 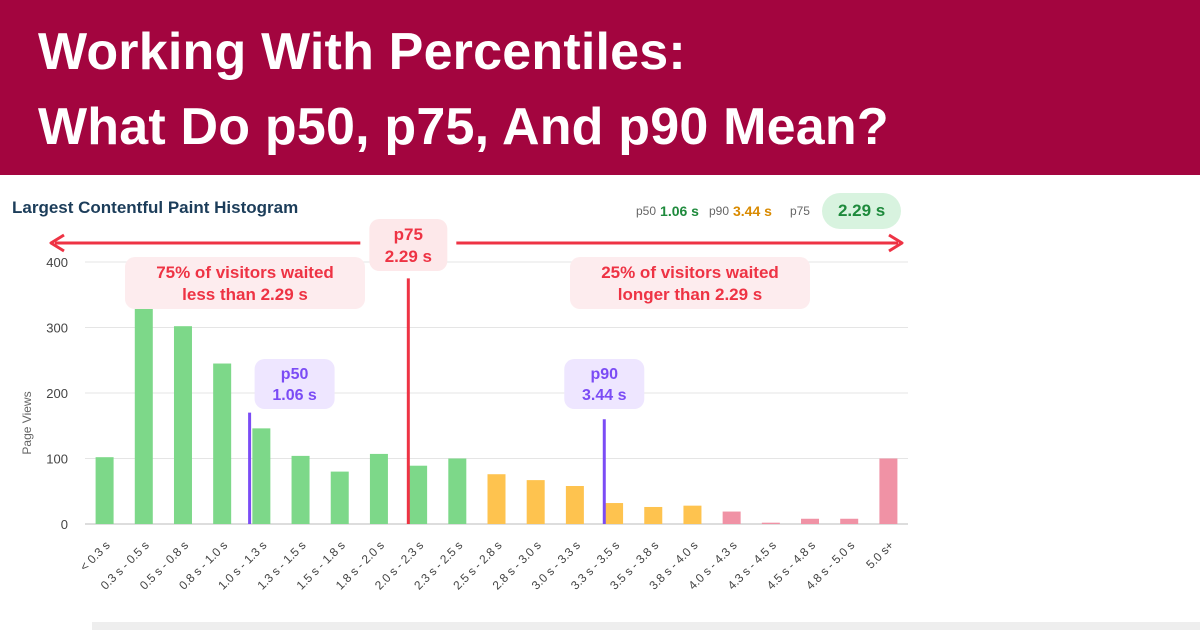 I want to click on y-tick-label: 0, so click(x=64, y=524).